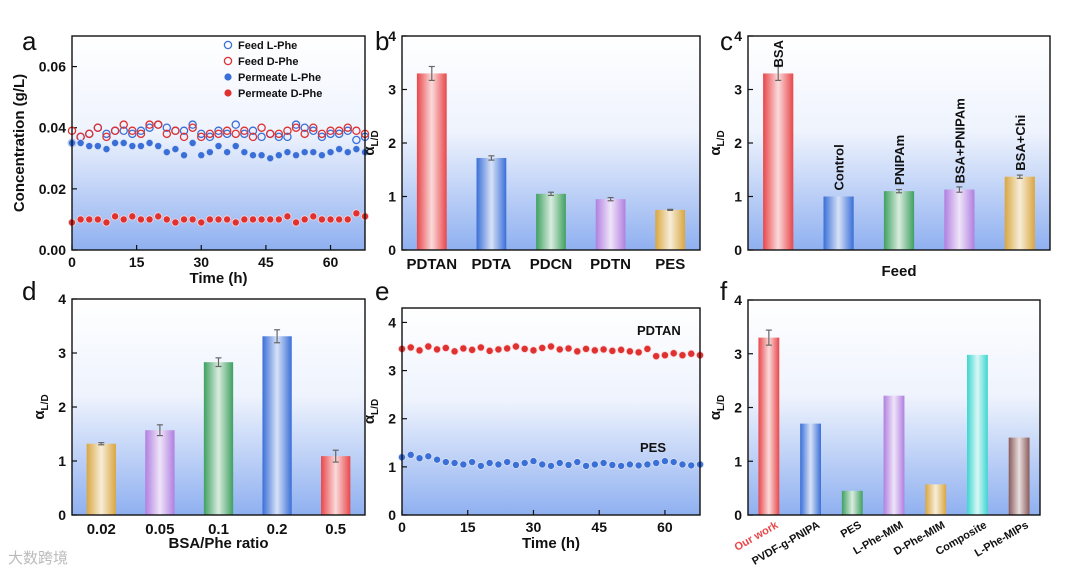 This screenshot has width=1080, height=574. What do you see at coordinates (38, 558) in the screenshot?
I see `watermark: 大数跨境` at bounding box center [38, 558].